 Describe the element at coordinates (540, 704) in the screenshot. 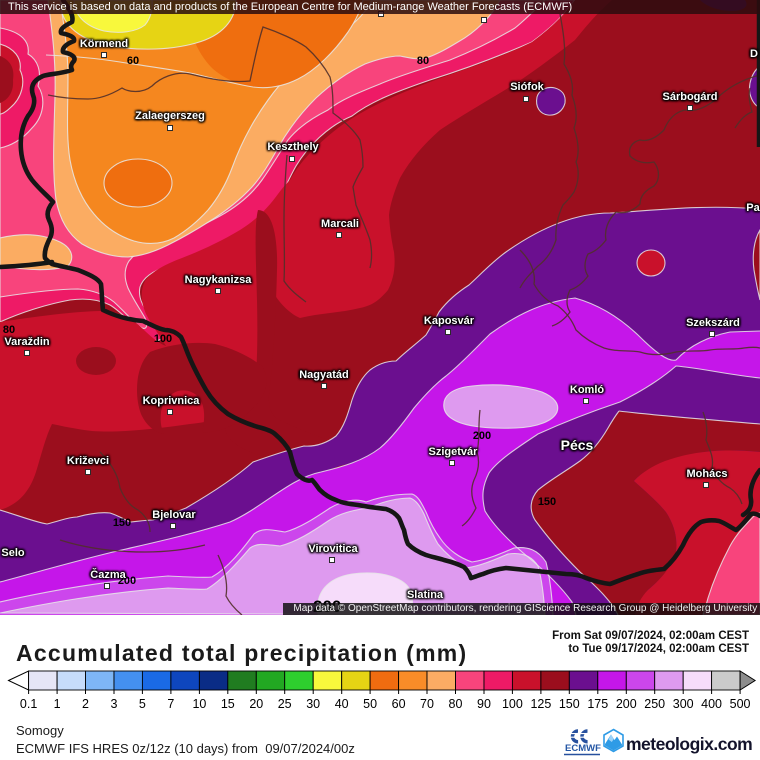

I see `svg-text: 125` at that location.